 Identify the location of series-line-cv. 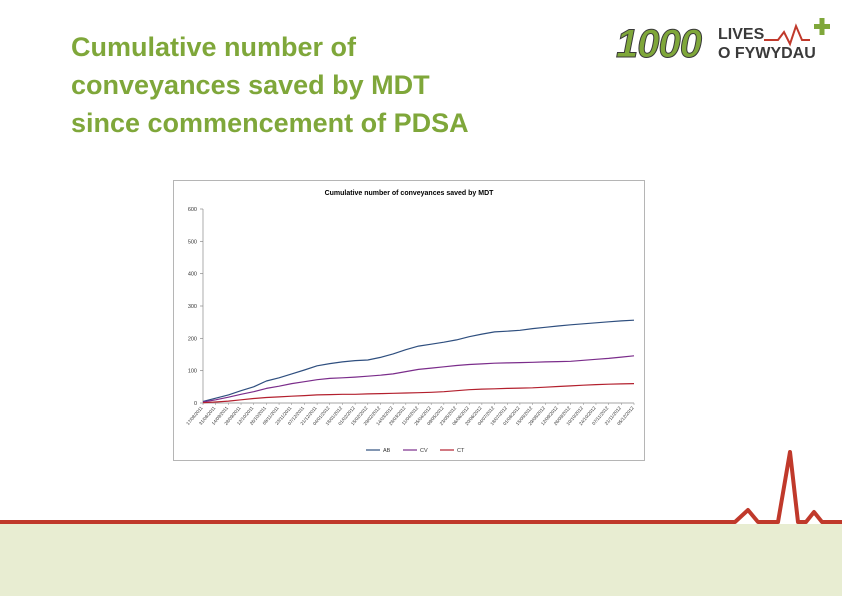
(418, 379).